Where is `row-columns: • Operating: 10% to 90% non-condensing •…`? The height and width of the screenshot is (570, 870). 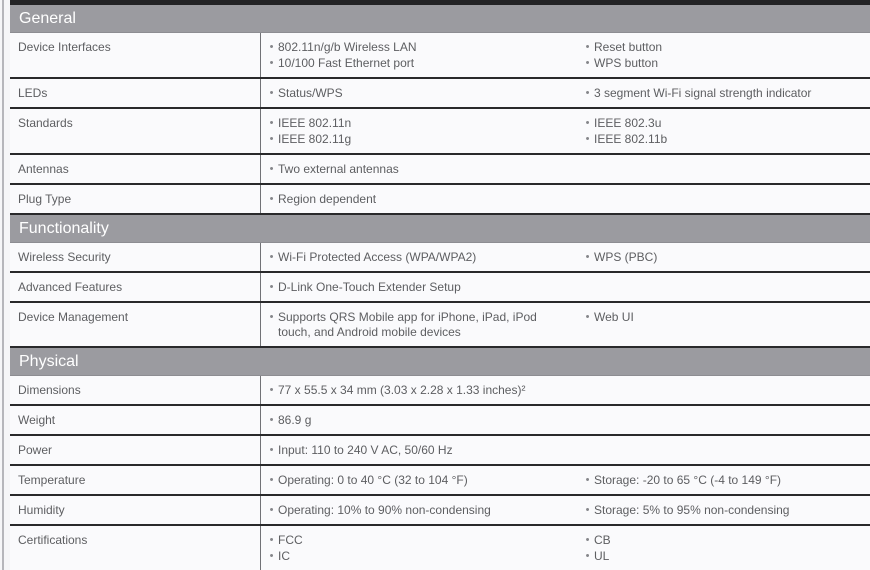 row-columns: • Operating: 10% to 90% non-condensing •… is located at coordinates (565, 510).